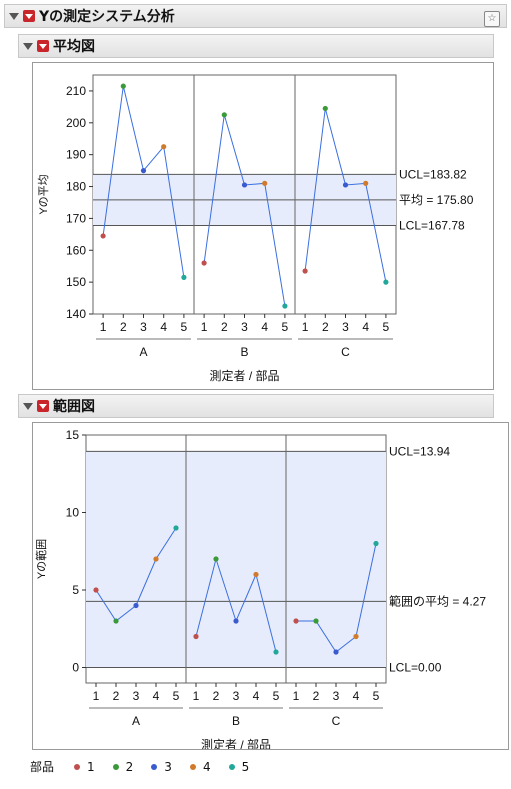 Image resolution: width=511 pixels, height=789 pixels. I want to click on ucl-label: UCL=183.82, so click(433, 174).